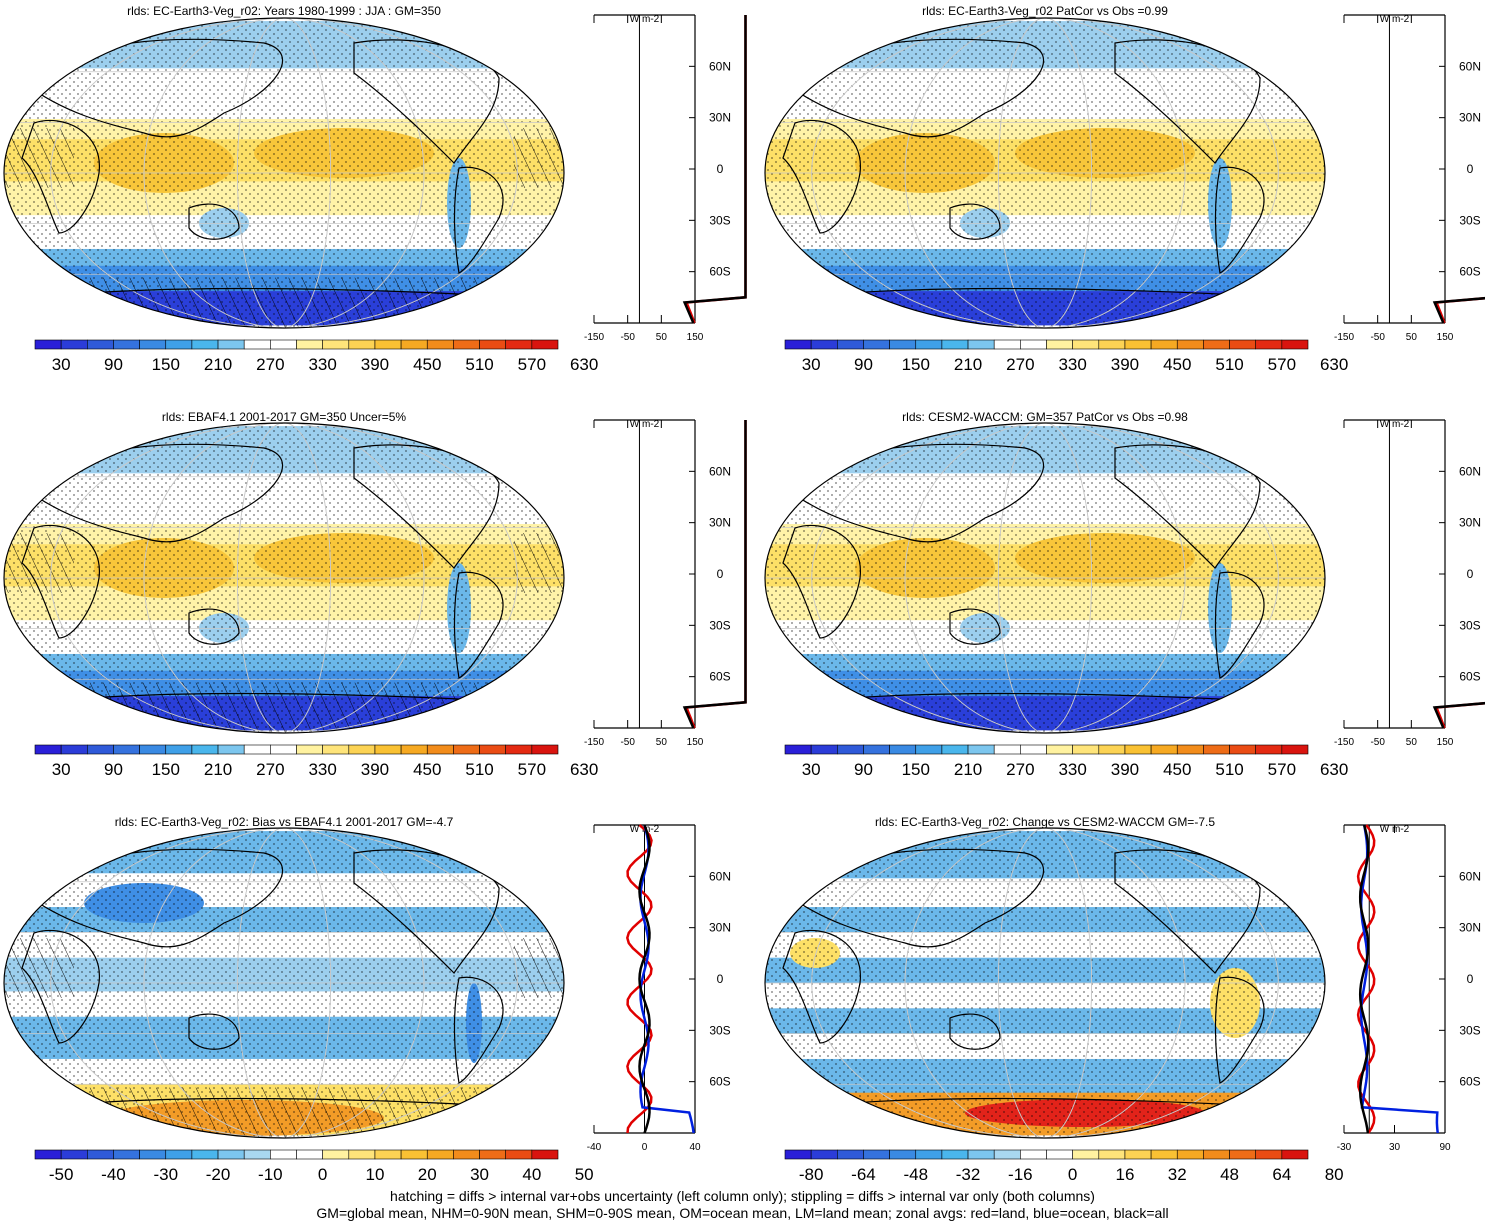 The image size is (1485, 1222). What do you see at coordinates (695, 1147) in the screenshot?
I see `zonal-xtick: 40` at bounding box center [695, 1147].